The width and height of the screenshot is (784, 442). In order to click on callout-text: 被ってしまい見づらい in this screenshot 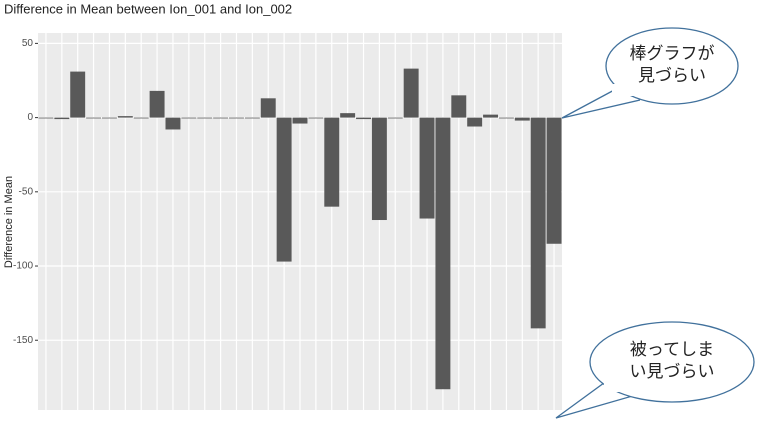, I will do `click(672, 360)`.